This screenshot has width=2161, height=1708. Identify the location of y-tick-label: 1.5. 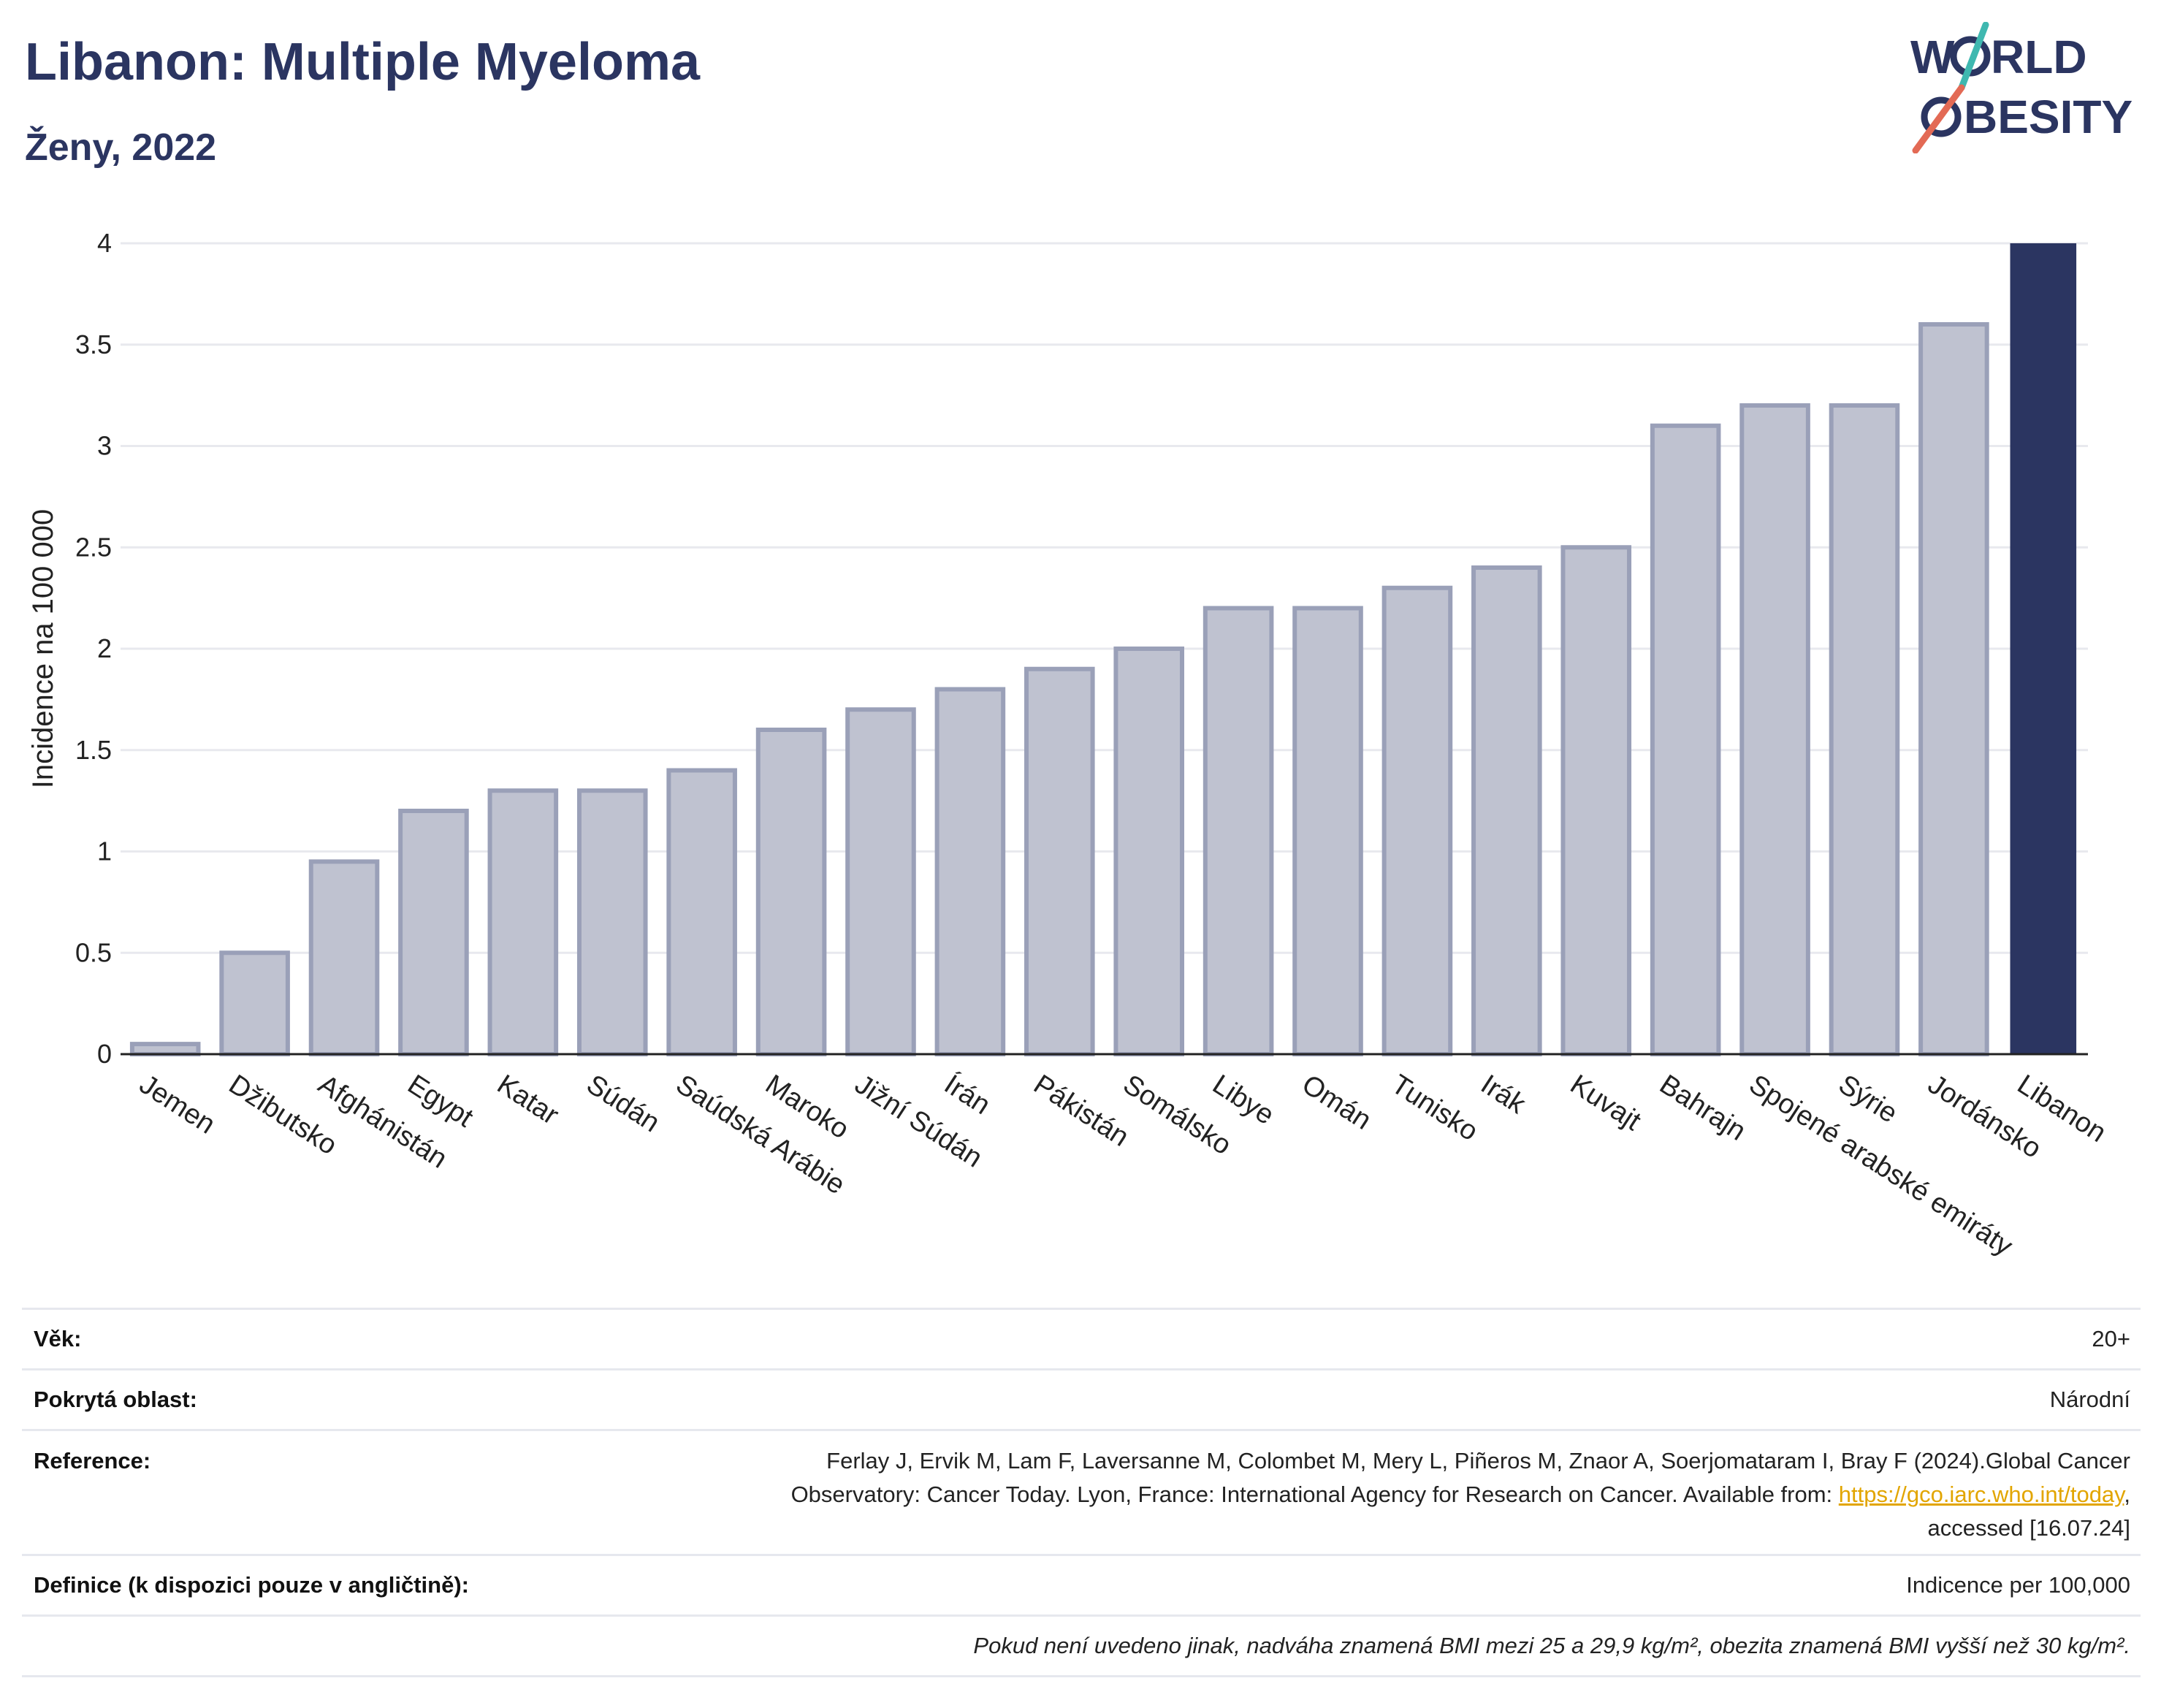
(94, 750).